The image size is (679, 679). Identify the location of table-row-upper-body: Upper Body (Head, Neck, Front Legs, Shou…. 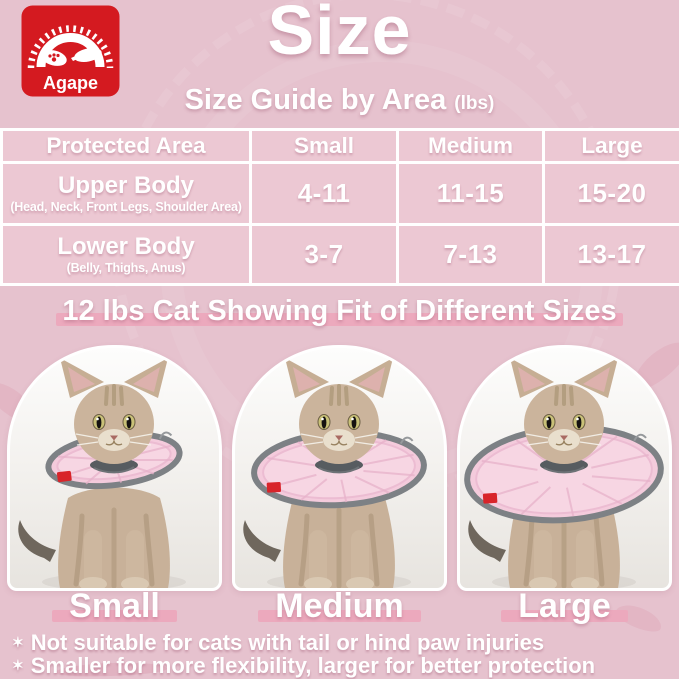
(339, 193).